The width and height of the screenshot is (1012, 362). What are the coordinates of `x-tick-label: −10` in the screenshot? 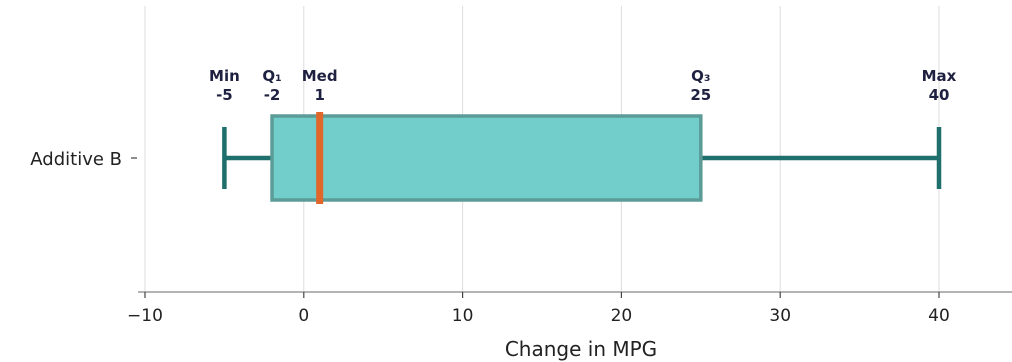 It's located at (145, 316).